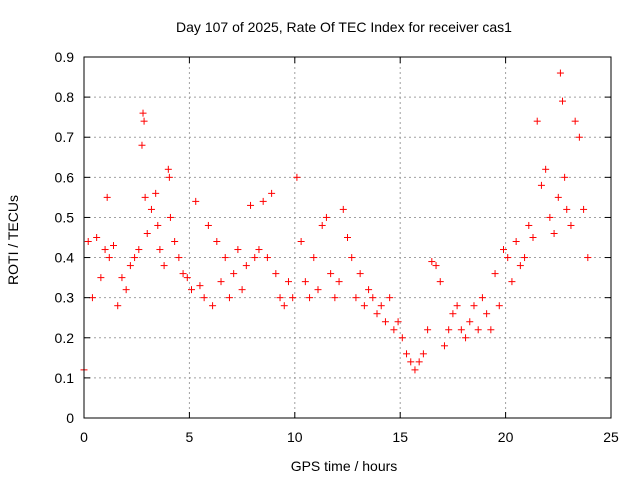 This screenshot has height=480, width=640. I want to click on x-tick-label: 15, so click(400, 437).